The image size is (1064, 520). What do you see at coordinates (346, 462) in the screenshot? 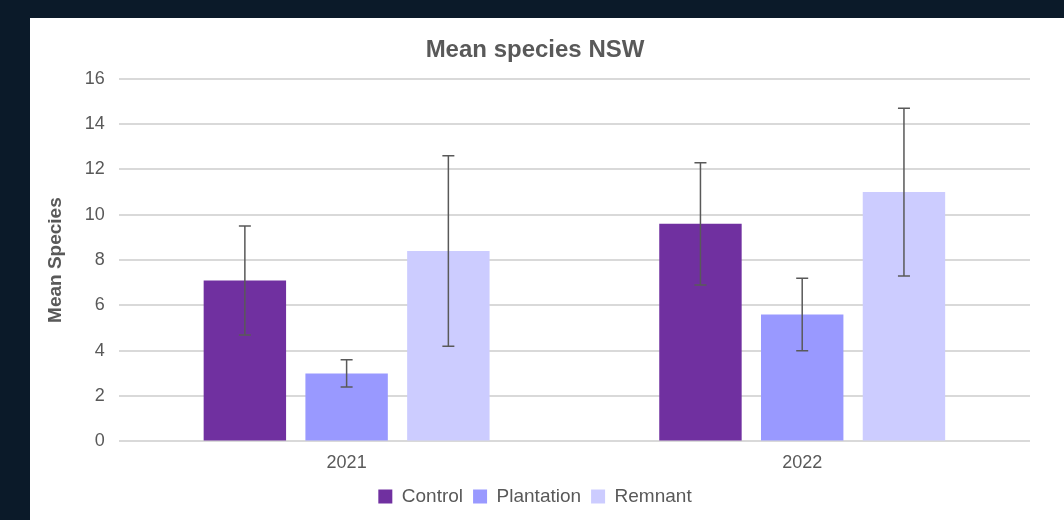
I see `x-tick-label: 2021` at bounding box center [346, 462].